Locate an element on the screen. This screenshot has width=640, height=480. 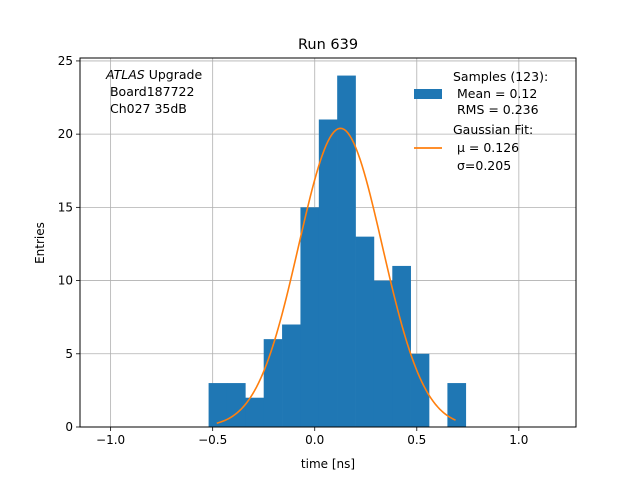
y-tick-label: 20 is located at coordinates (65, 134).